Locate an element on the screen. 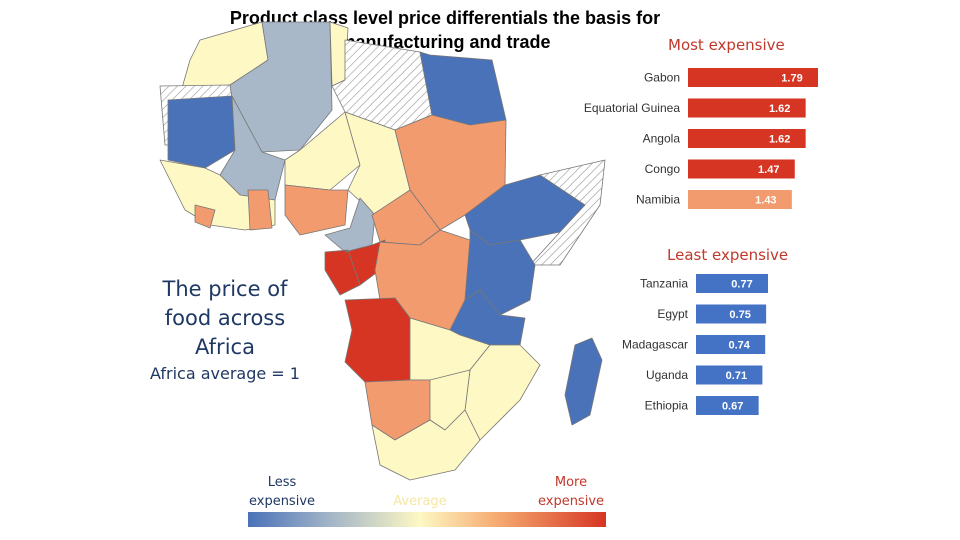 The width and height of the screenshot is (960, 540). caption-line-1: The price of is located at coordinates (225, 289).